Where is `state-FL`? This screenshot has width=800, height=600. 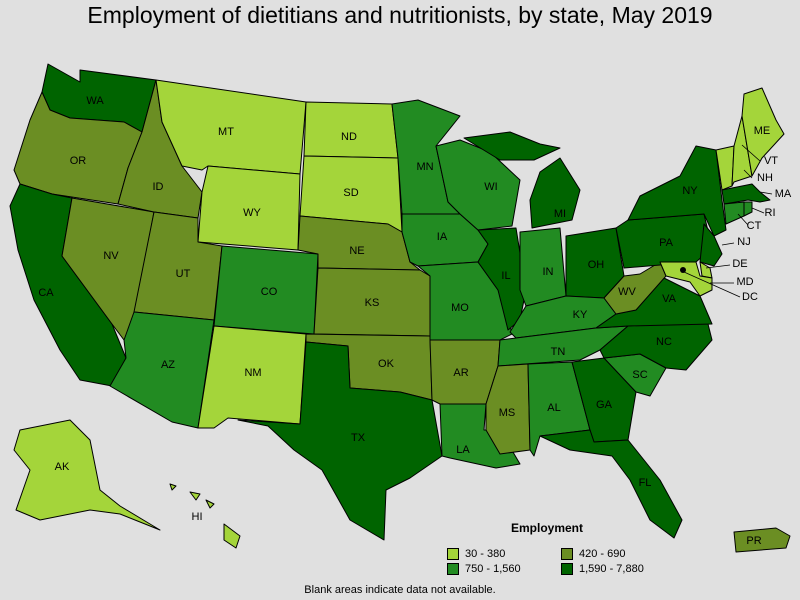
state-FL is located at coordinates (611, 484).